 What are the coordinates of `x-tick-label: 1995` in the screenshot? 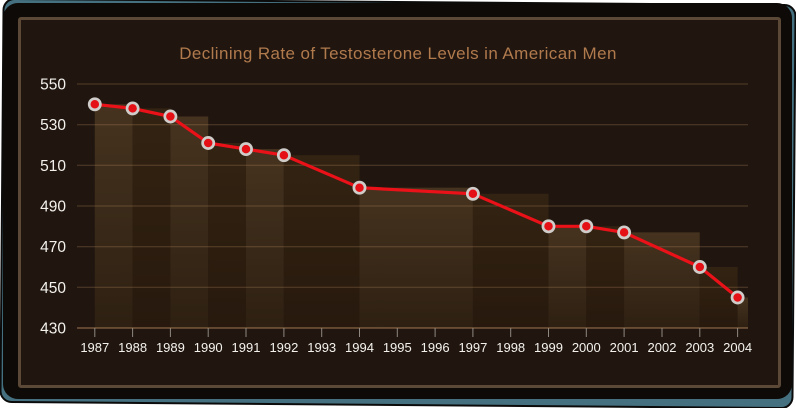 It's located at (397, 347).